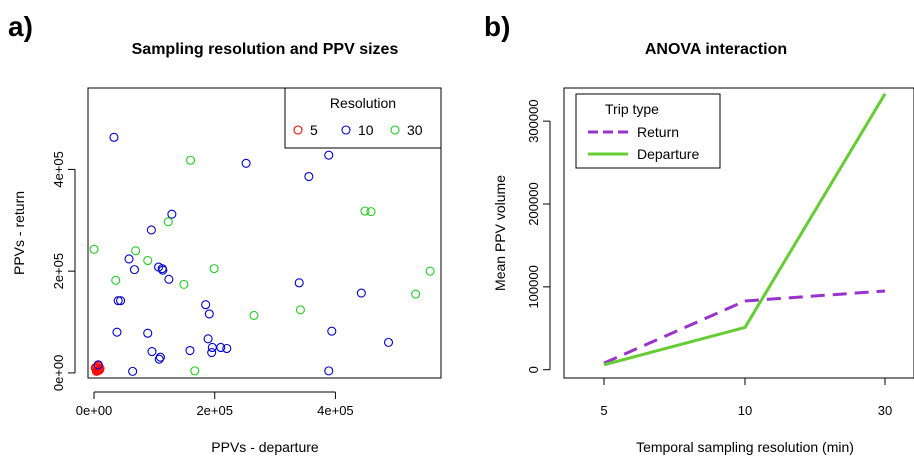 The image size is (914, 458). Describe the element at coordinates (58, 271) in the screenshot. I see `scatter-y-tick-label: 2e+05` at that location.